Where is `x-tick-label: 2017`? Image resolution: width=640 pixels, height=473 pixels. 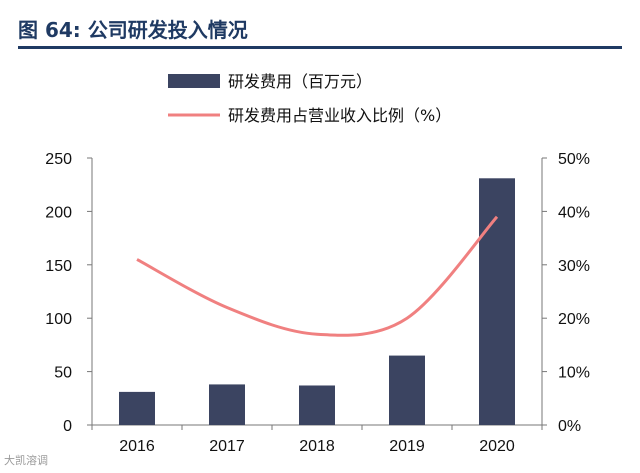 x-tick-label: 2017 is located at coordinates (227, 446).